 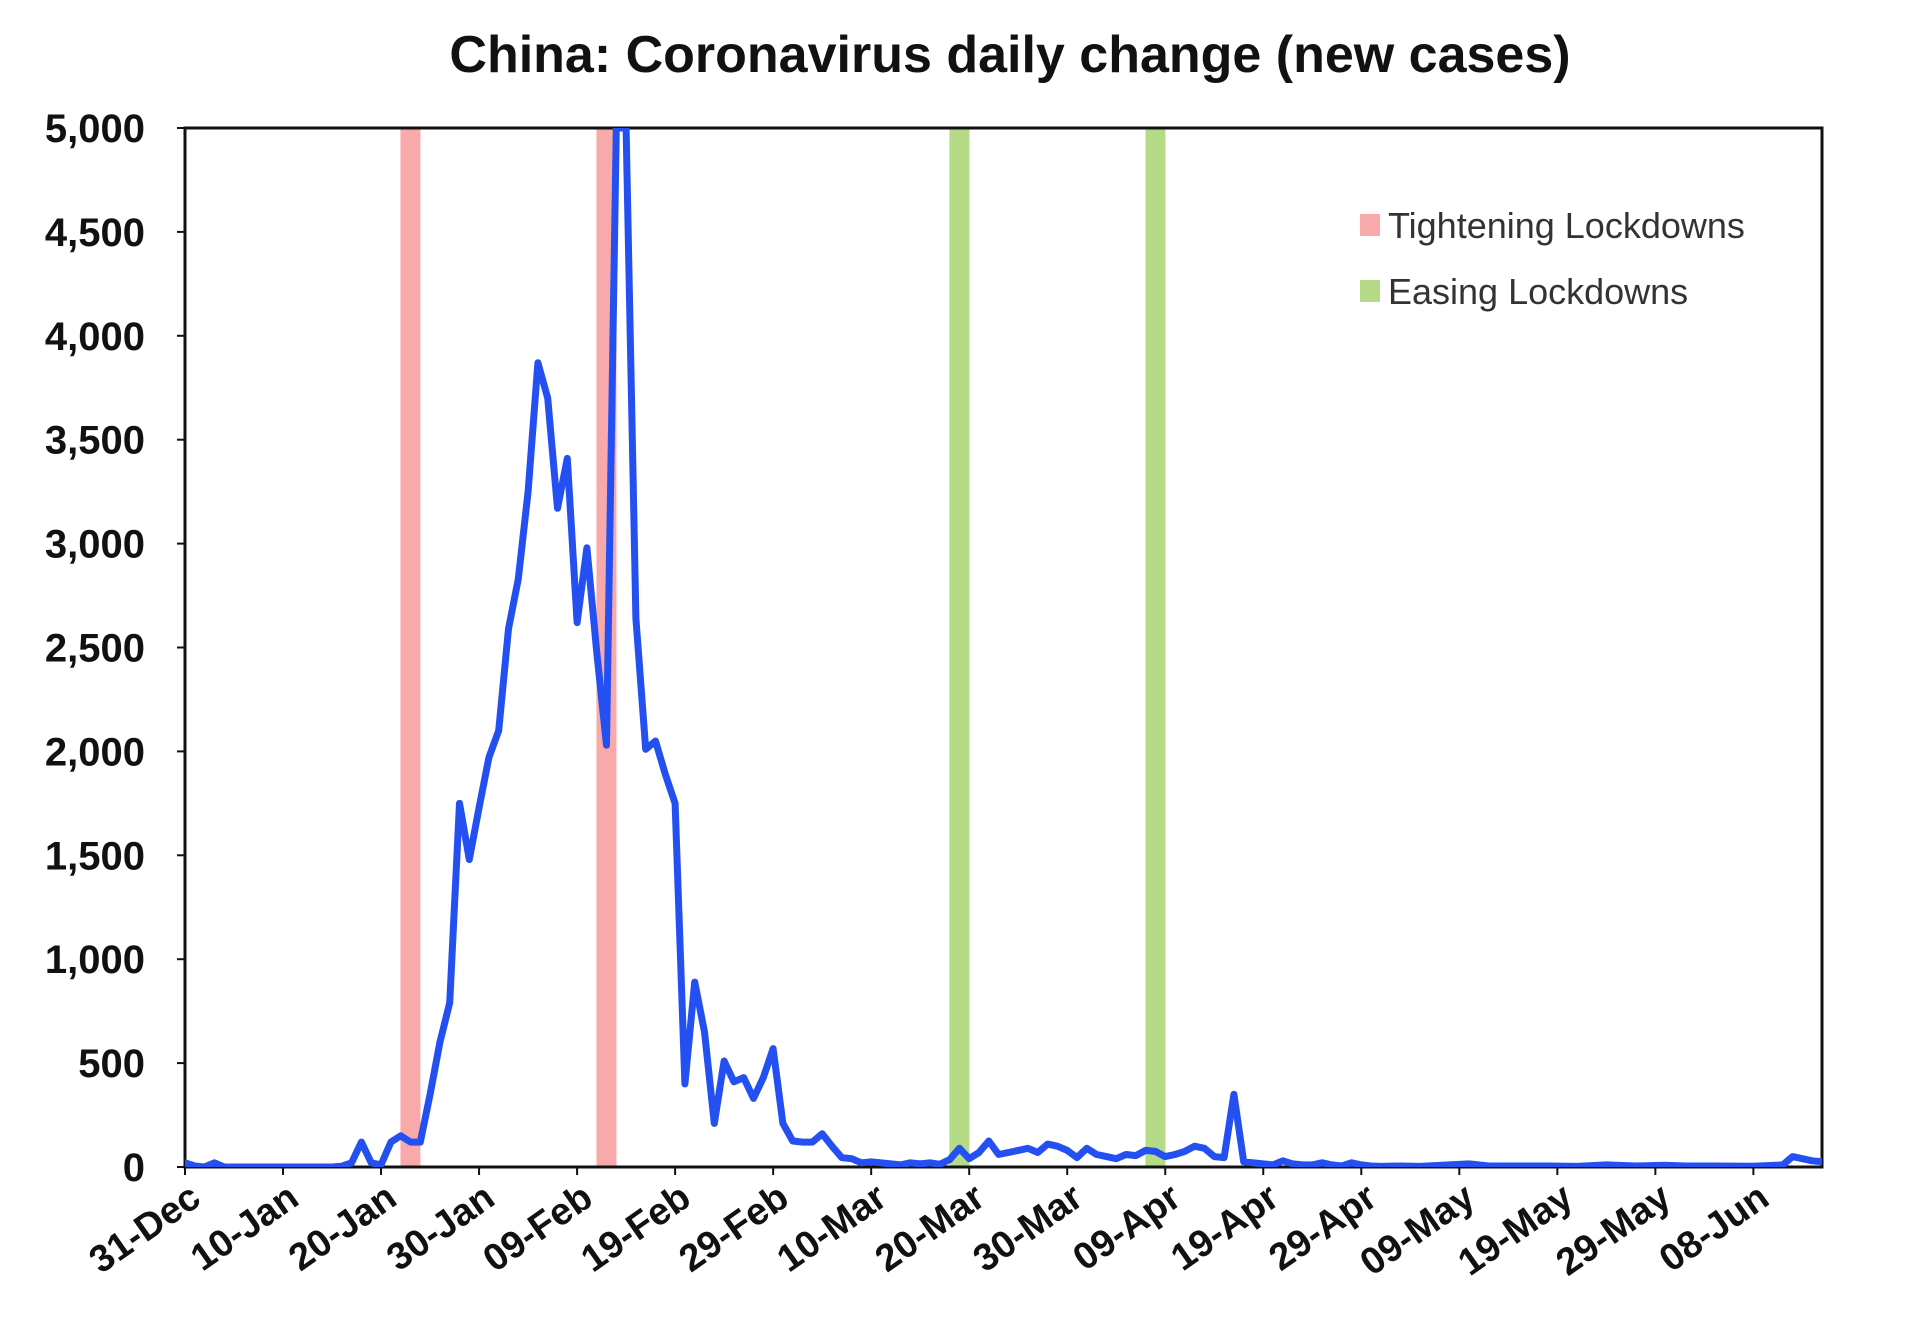 I want to click on y-tick-label: 0, so click(x=134, y=1168).